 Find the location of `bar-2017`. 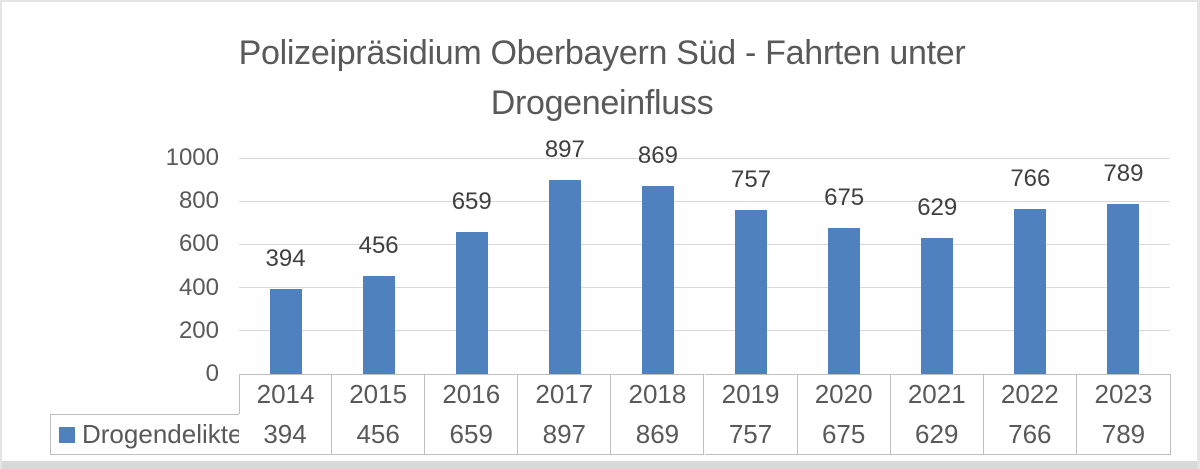

bar-2017 is located at coordinates (564, 277).